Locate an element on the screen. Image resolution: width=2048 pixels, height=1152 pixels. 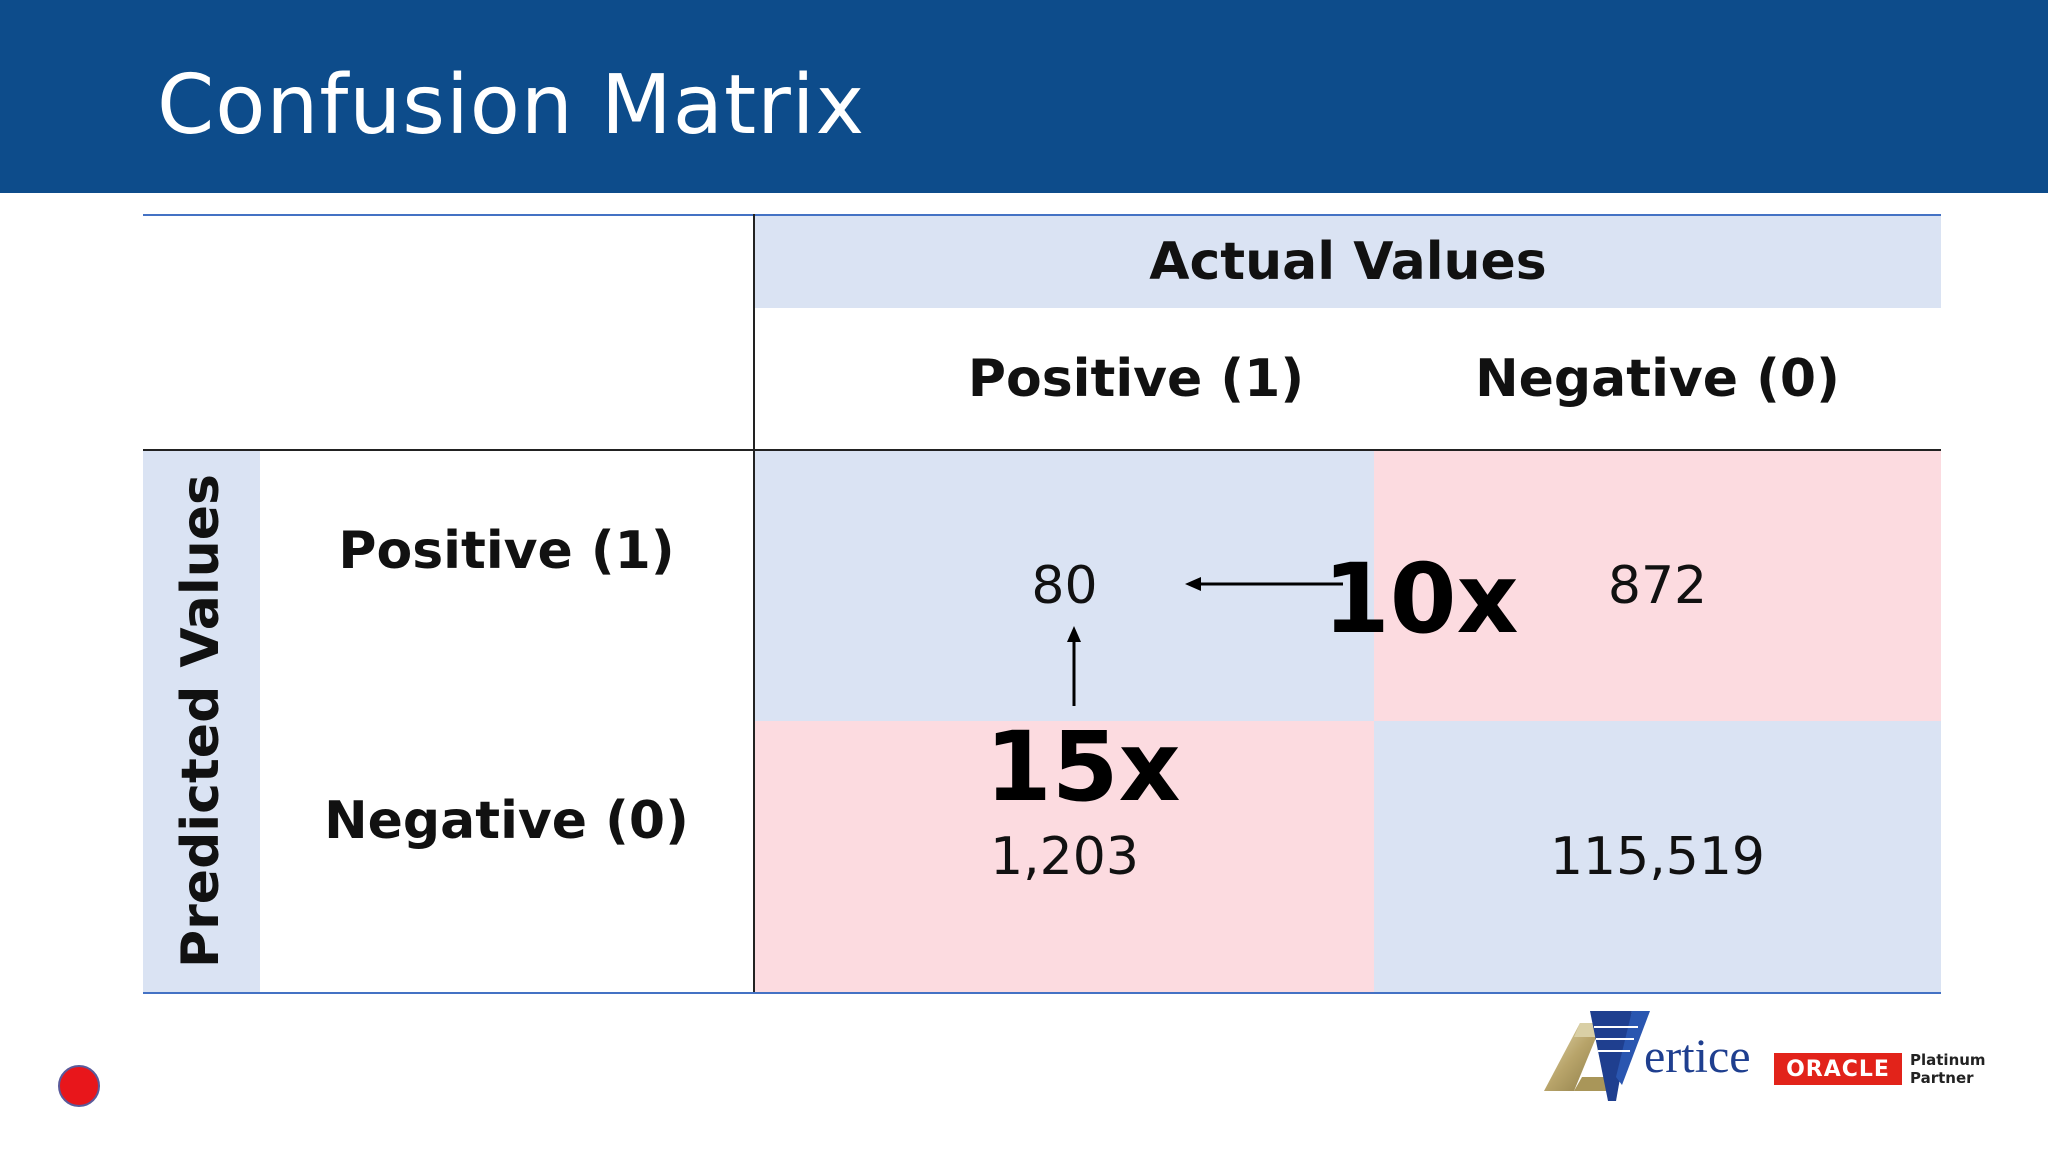
column-label-positive: Positive (1) is located at coordinates (1136, 378).